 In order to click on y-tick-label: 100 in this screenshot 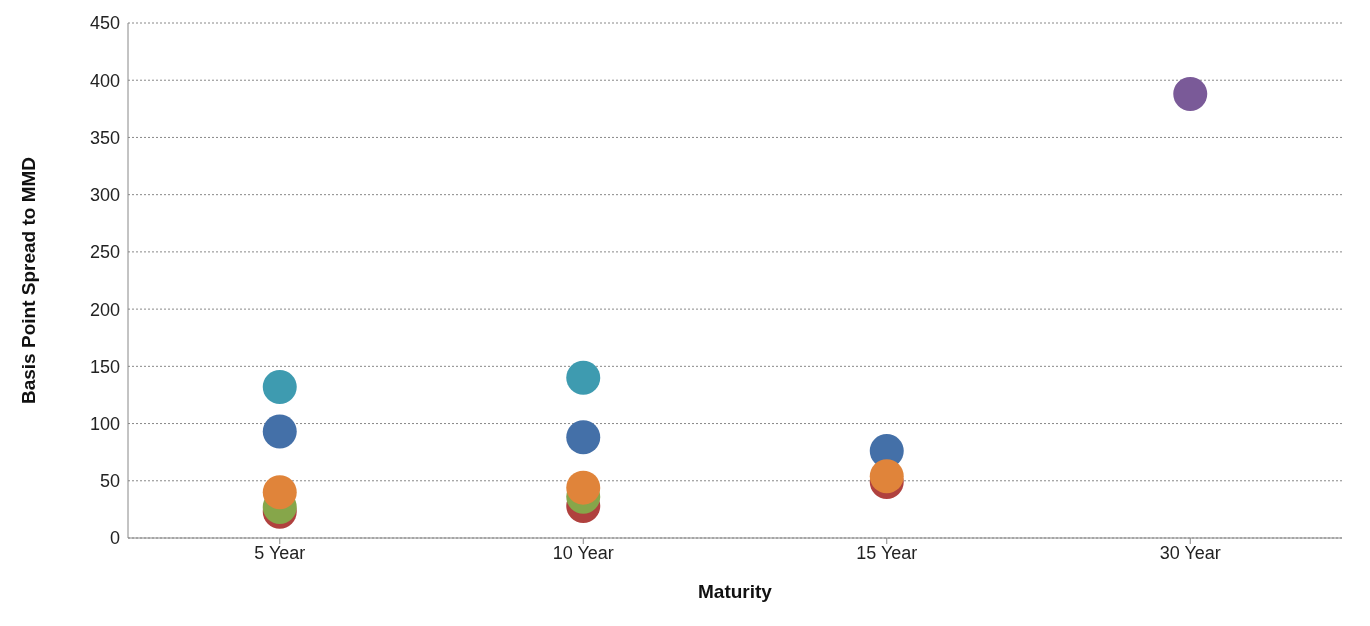, I will do `click(104, 423)`.